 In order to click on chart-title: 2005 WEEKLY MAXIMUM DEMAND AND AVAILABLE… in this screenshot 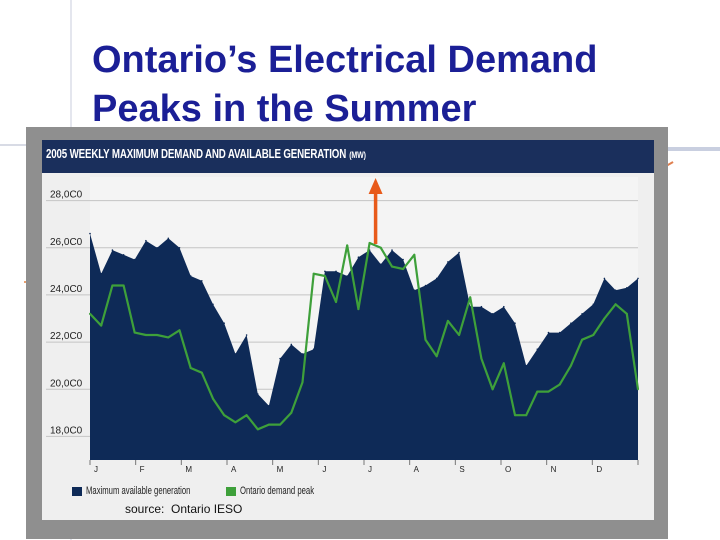, I will do `click(206, 154)`.